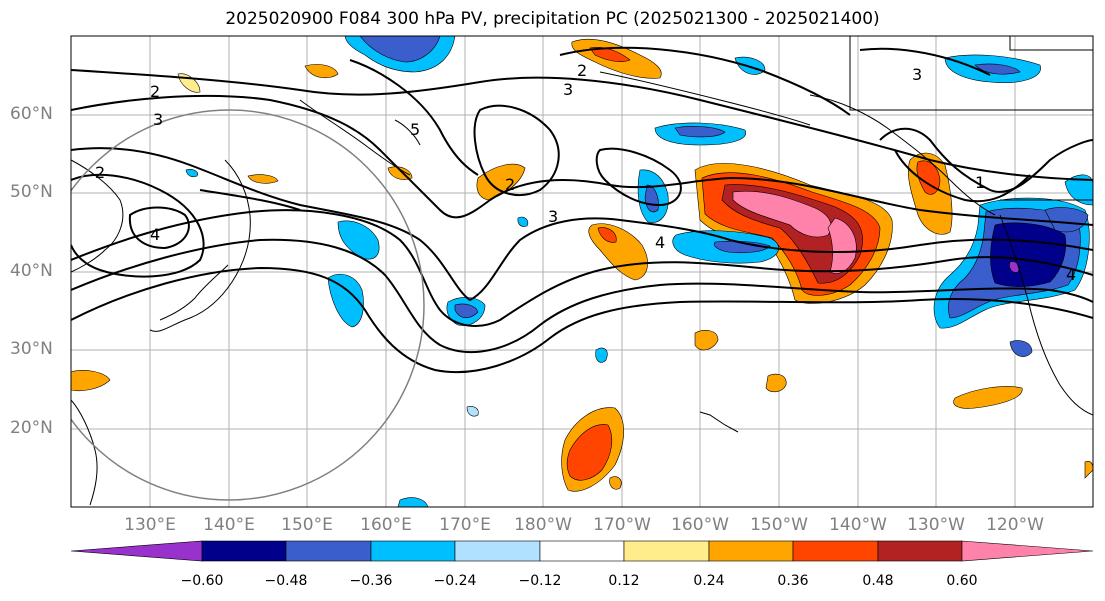 The width and height of the screenshot is (1105, 601). What do you see at coordinates (150, 525) in the screenshot?
I see `lon-label: 130°E` at bounding box center [150, 525].